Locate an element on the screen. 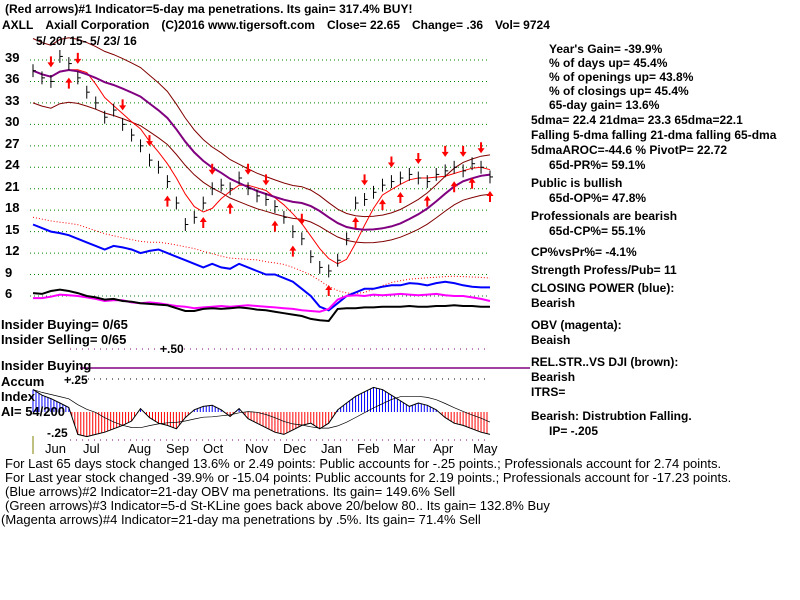 This screenshot has width=800, height=600. obv-line is located at coordinates (262, 302).